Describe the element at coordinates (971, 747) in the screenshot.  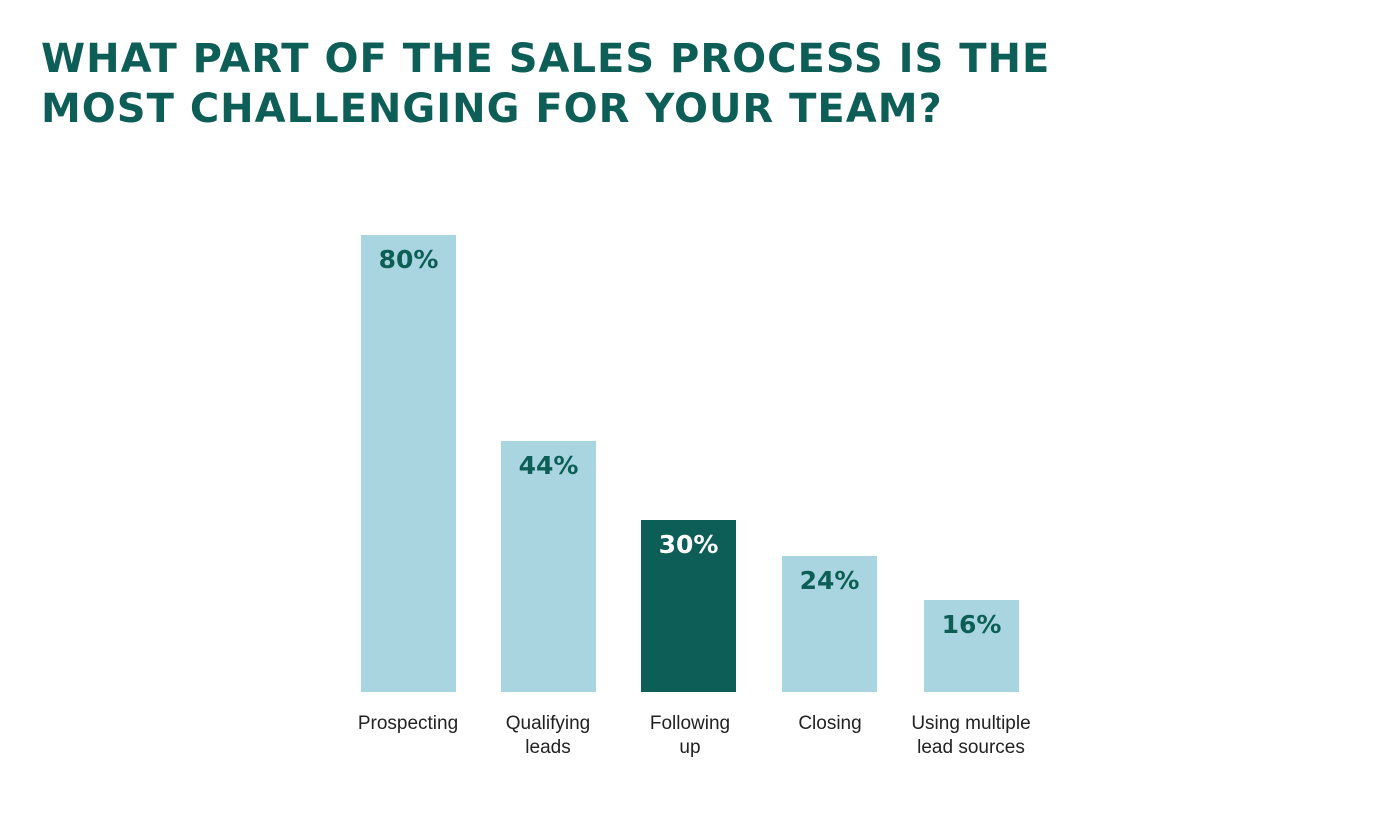
I see `label-line-2: lead sources` at that location.